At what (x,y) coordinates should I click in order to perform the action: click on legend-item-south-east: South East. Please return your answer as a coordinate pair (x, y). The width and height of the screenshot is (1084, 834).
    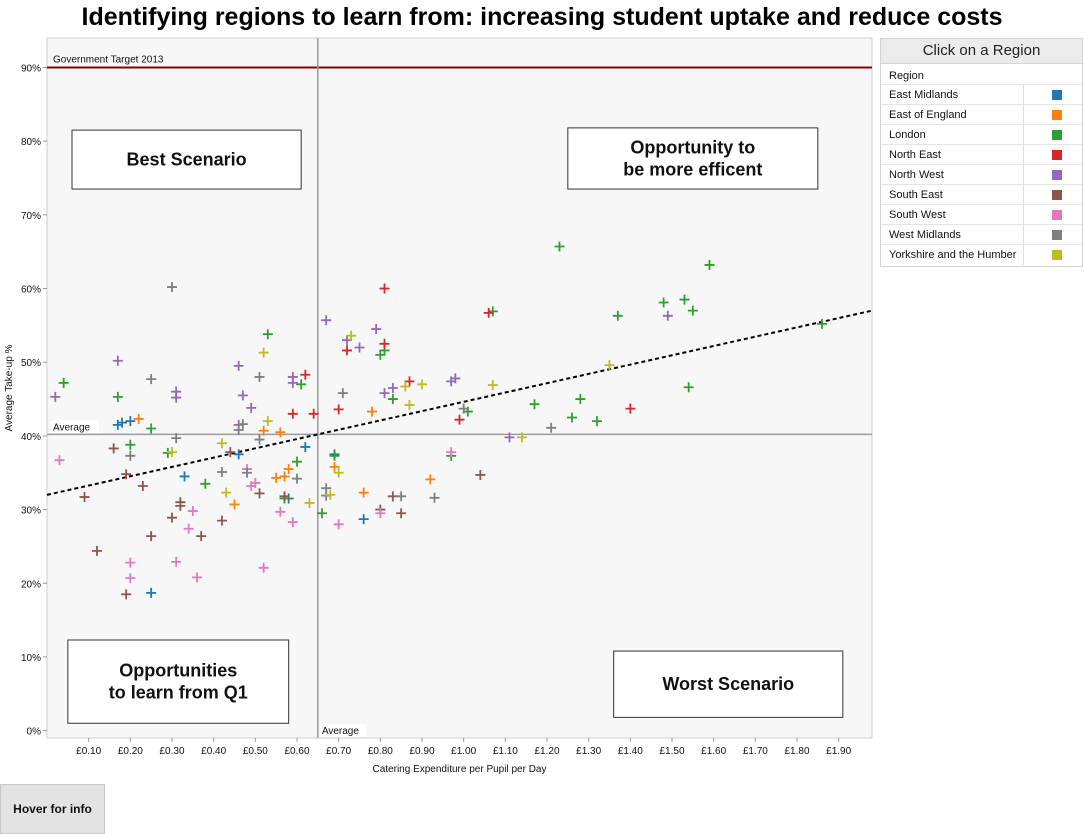
    Looking at the image, I should click on (981, 194).